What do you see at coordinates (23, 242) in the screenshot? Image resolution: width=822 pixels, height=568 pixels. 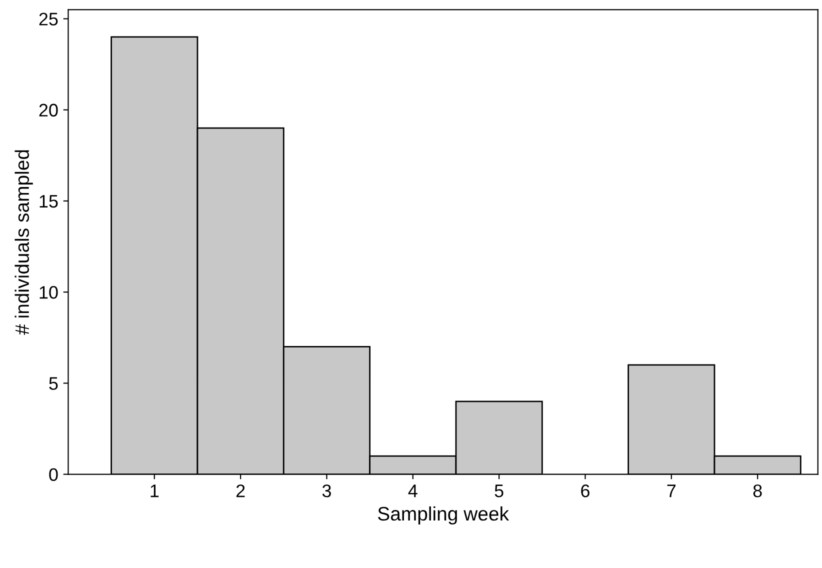 I see `y-axis-title: # individuals sampled` at bounding box center [23, 242].